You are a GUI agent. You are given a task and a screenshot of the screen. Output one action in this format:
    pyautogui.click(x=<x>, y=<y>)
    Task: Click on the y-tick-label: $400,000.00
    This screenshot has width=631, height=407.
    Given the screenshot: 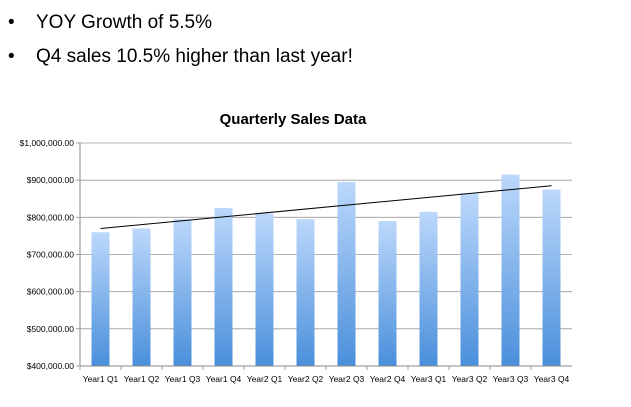 What is the action you would take?
    pyautogui.click(x=51, y=366)
    